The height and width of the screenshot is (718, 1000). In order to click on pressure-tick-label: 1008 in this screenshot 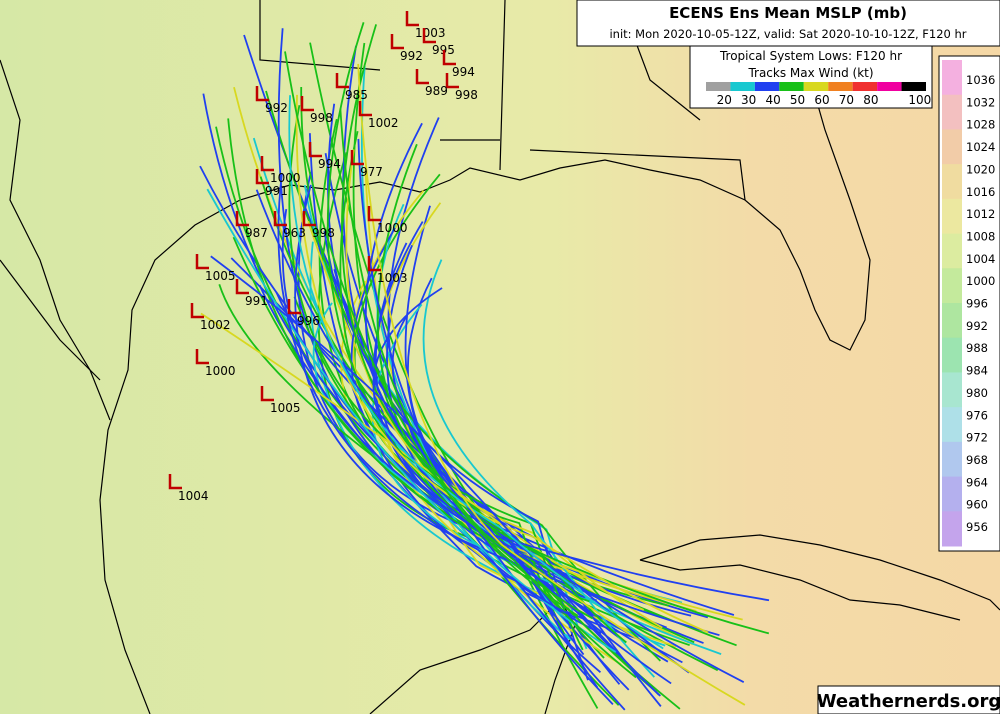, I will do `click(980, 236)`.